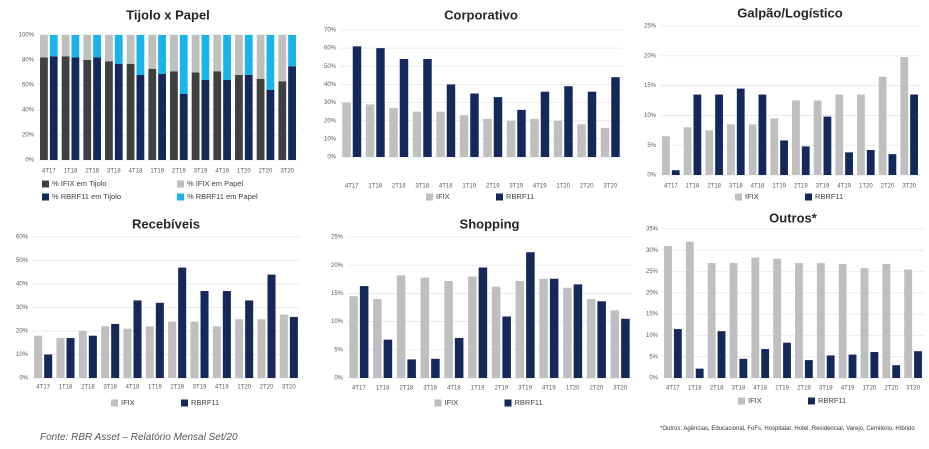 Image resolution: width=929 pixels, height=449 pixels. I want to click on y-tick-label: 20%, so click(652, 293).